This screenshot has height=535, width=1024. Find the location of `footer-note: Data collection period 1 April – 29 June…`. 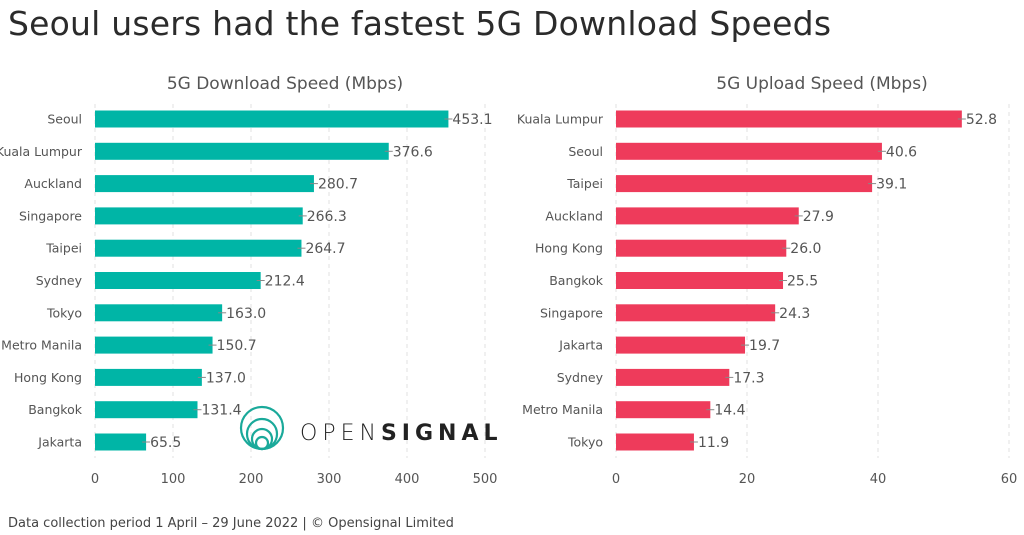

footer-note: Data collection period 1 April – 29 June… is located at coordinates (231, 523).